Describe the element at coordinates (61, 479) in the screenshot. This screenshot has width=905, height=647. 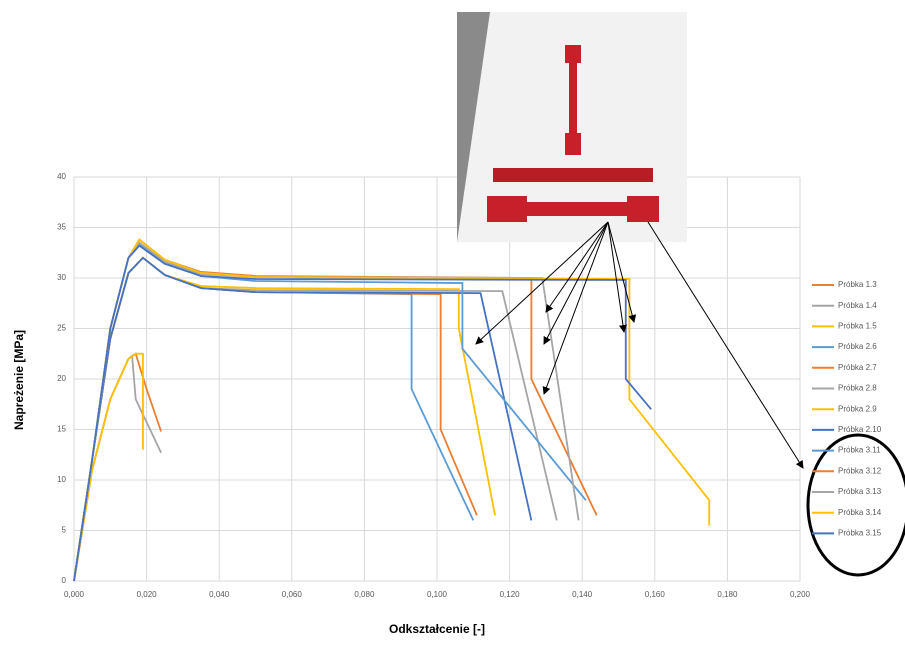
I see `y-tick-label: 10` at that location.